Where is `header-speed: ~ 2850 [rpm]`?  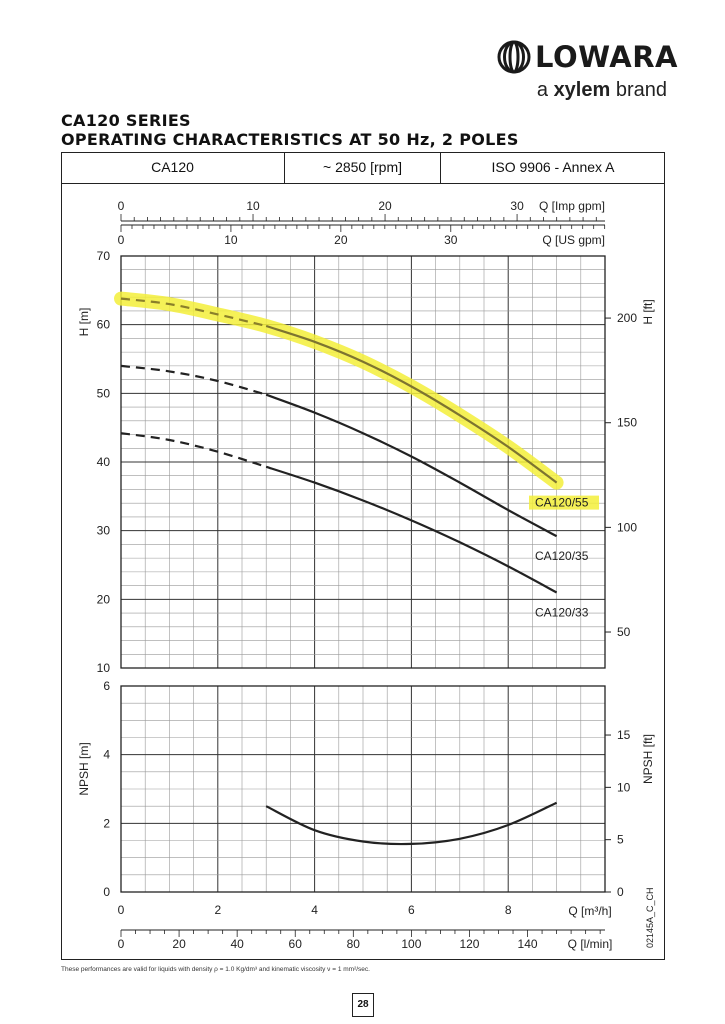 header-speed: ~ 2850 [rpm] is located at coordinates (363, 168).